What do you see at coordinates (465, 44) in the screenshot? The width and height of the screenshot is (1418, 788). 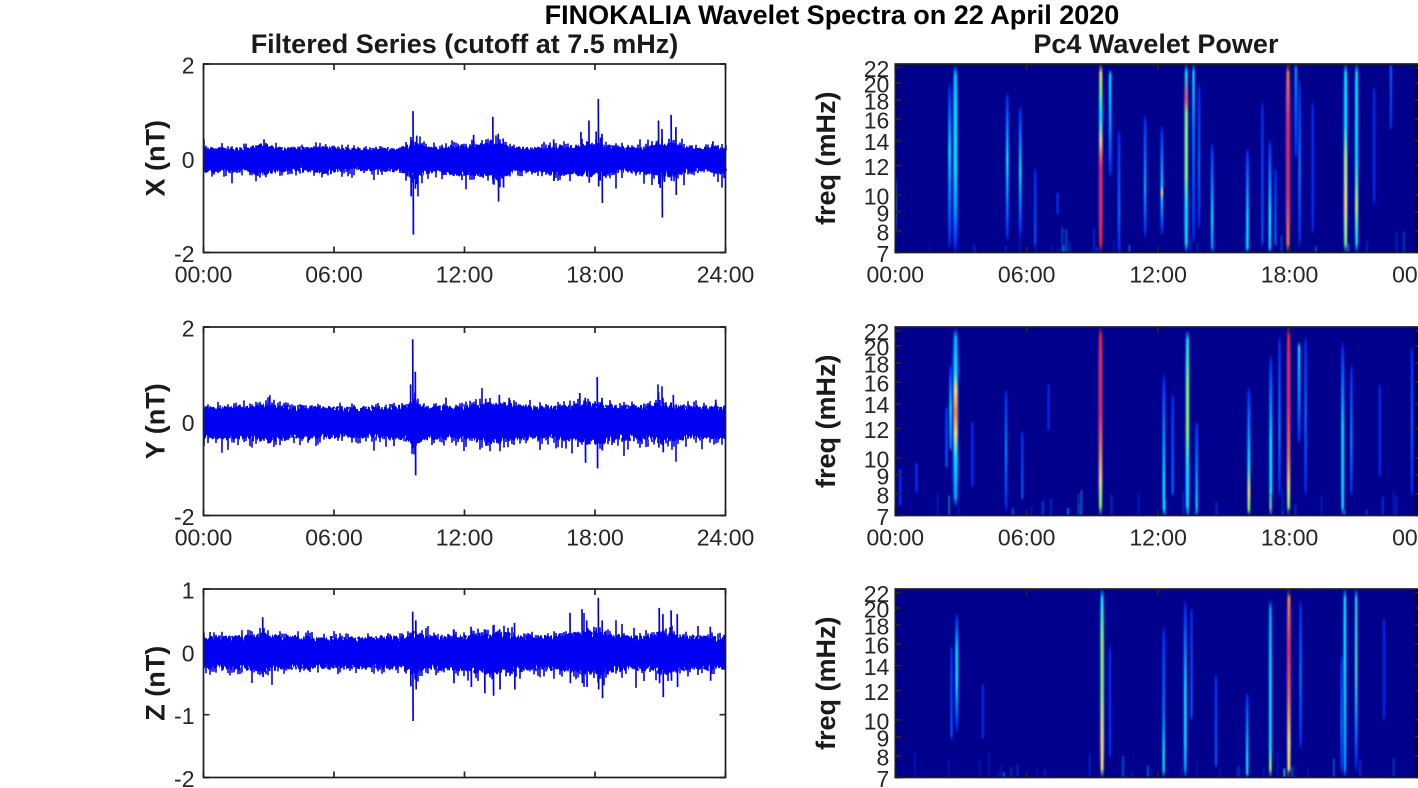 I see `svg-text:Filtered Series (cutoff at 7.5: Filtered Series (cutoff at 7.5 mHz)` at bounding box center [465, 44].